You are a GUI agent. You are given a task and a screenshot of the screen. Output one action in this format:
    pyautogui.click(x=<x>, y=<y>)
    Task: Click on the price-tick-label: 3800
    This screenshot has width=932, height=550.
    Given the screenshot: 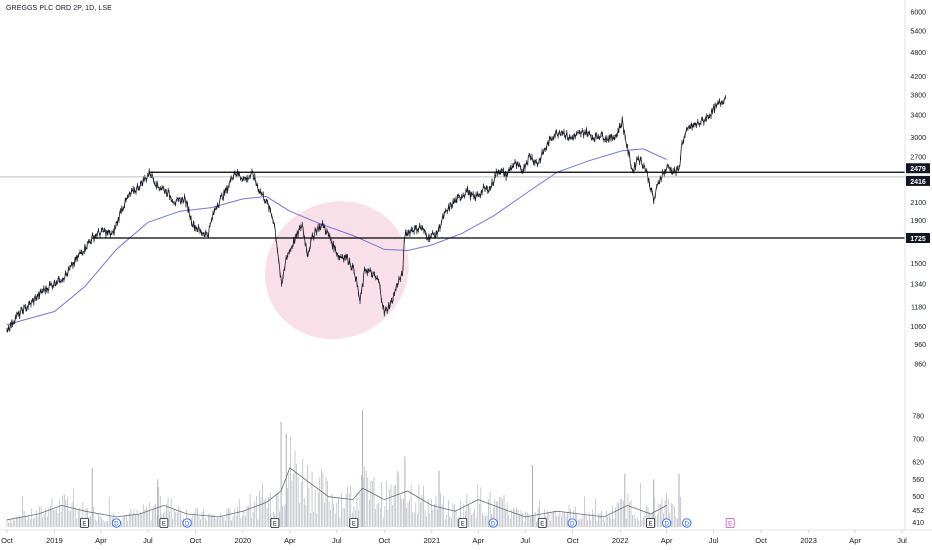 What is the action you would take?
    pyautogui.click(x=918, y=95)
    